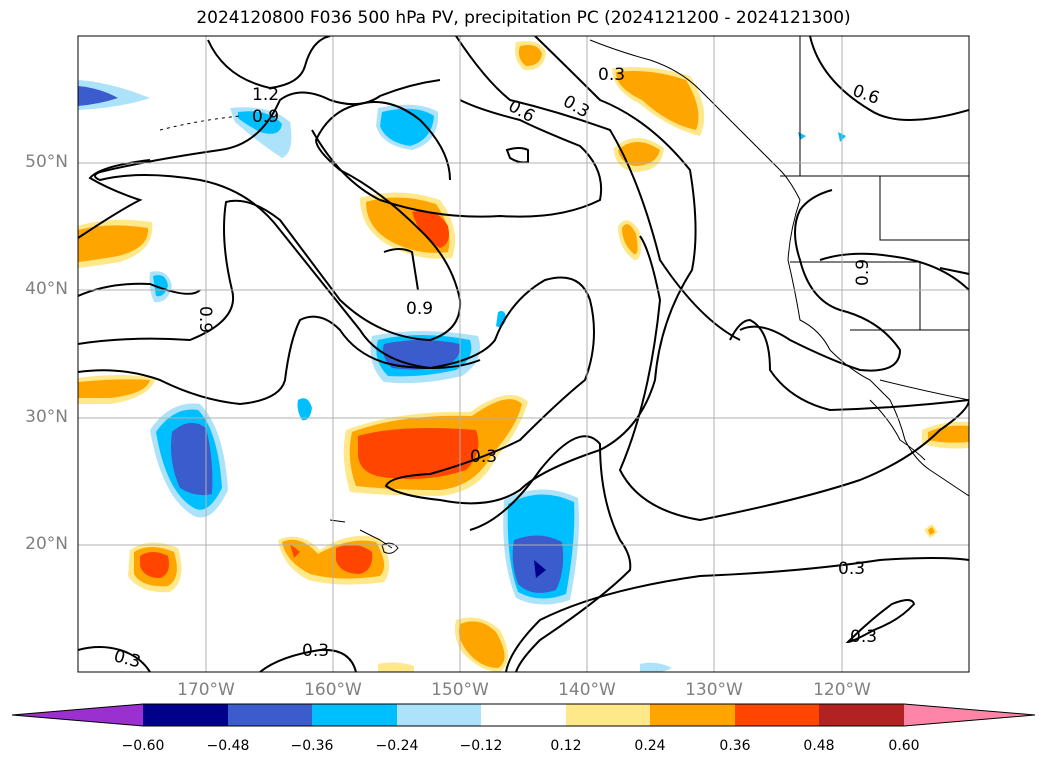 The height and width of the screenshot is (765, 1047). I want to click on colorbar-tick: 0.48, so click(819, 746).